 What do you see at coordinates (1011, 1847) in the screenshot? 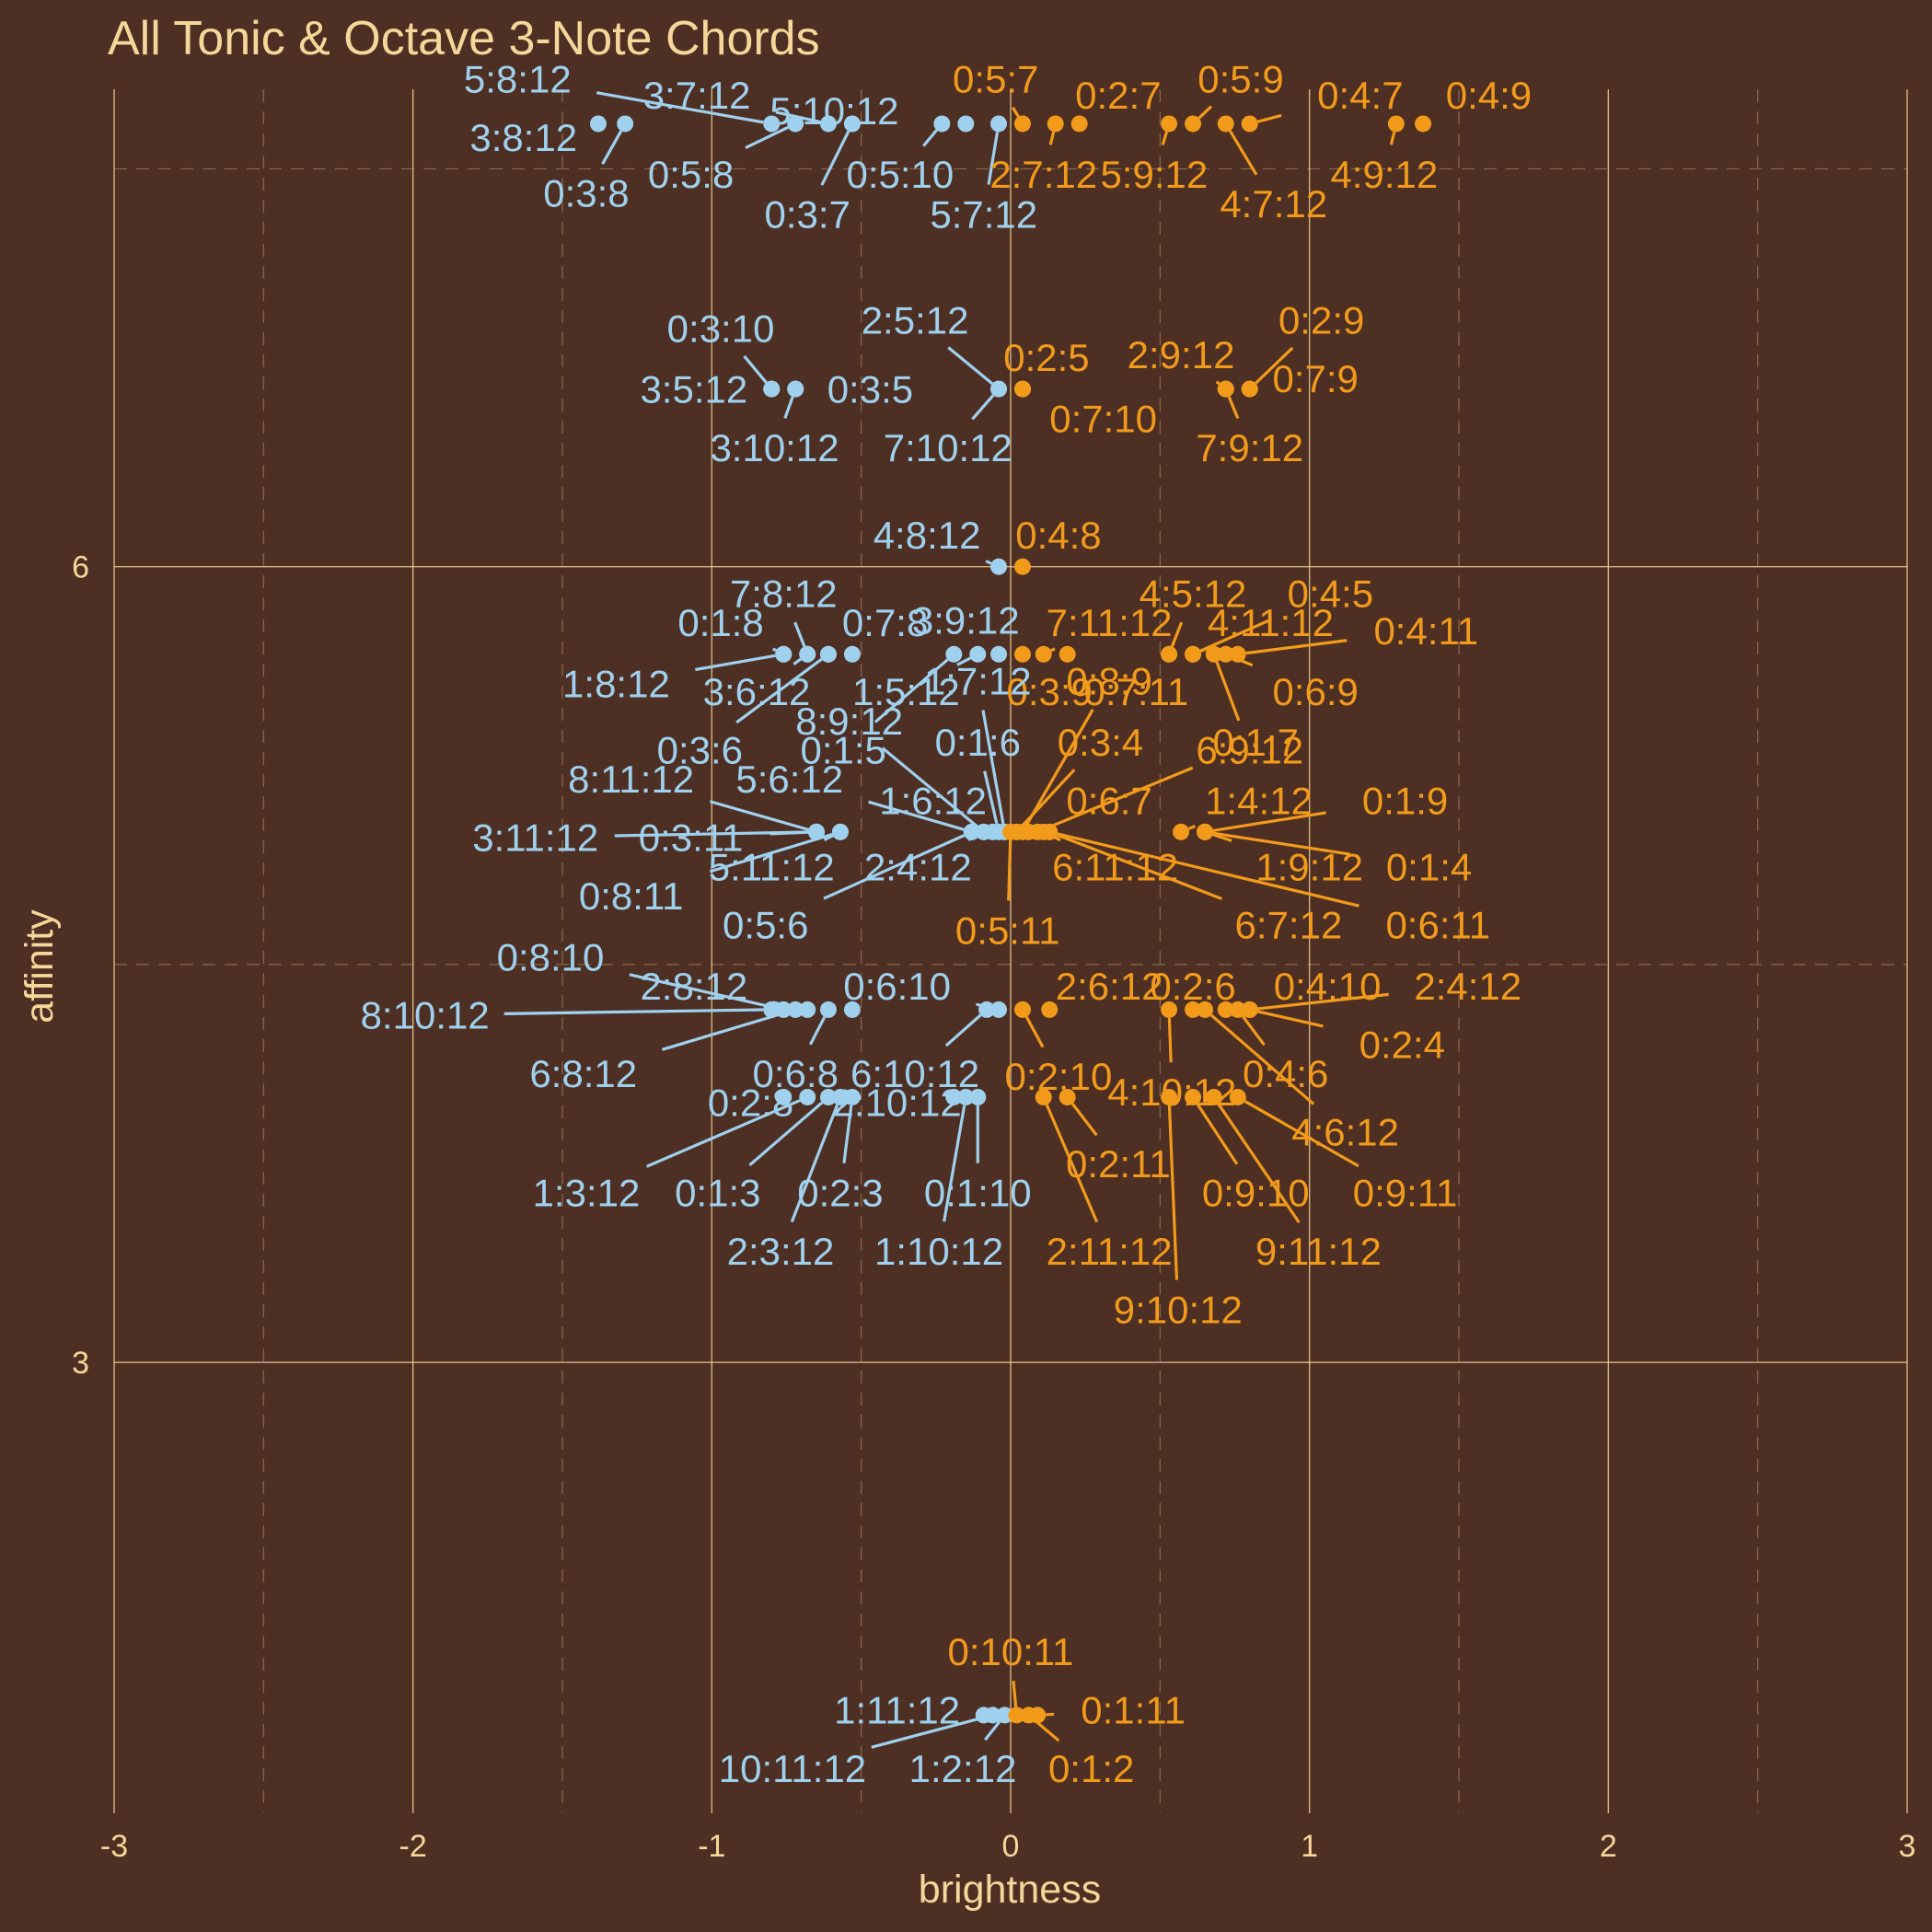
I see `x-tick-label: 0` at bounding box center [1011, 1847].